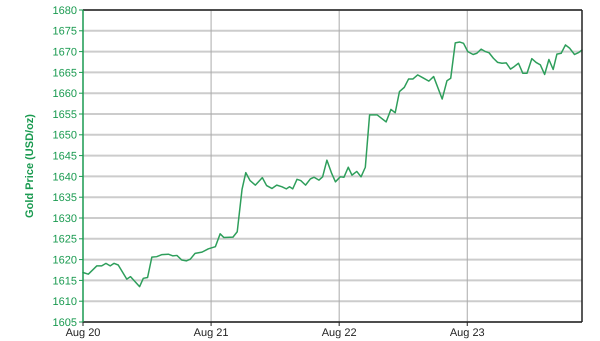  What do you see at coordinates (64, 94) in the screenshot?
I see `y-tick-label: 1660` at bounding box center [64, 94].